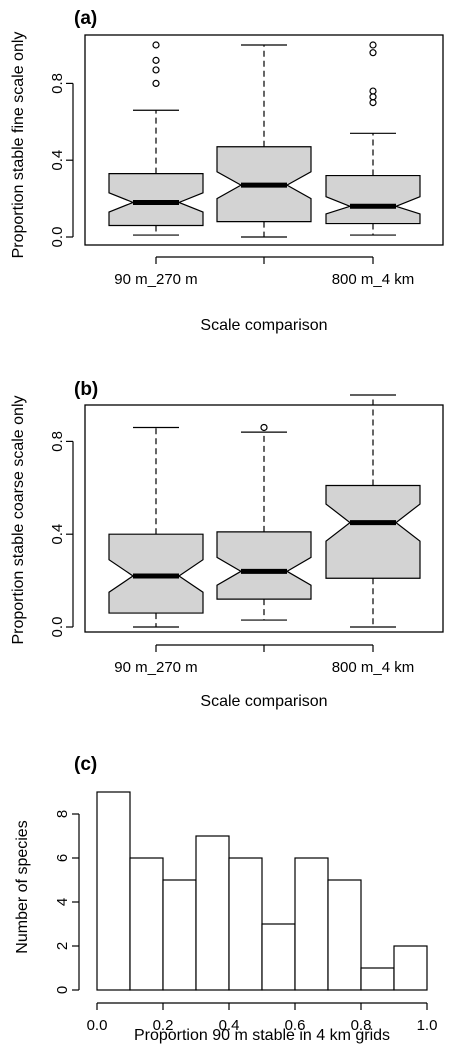 The height and width of the screenshot is (1050, 459). Describe the element at coordinates (85, 18) in the screenshot. I see `panel-a-label: (a)` at that location.